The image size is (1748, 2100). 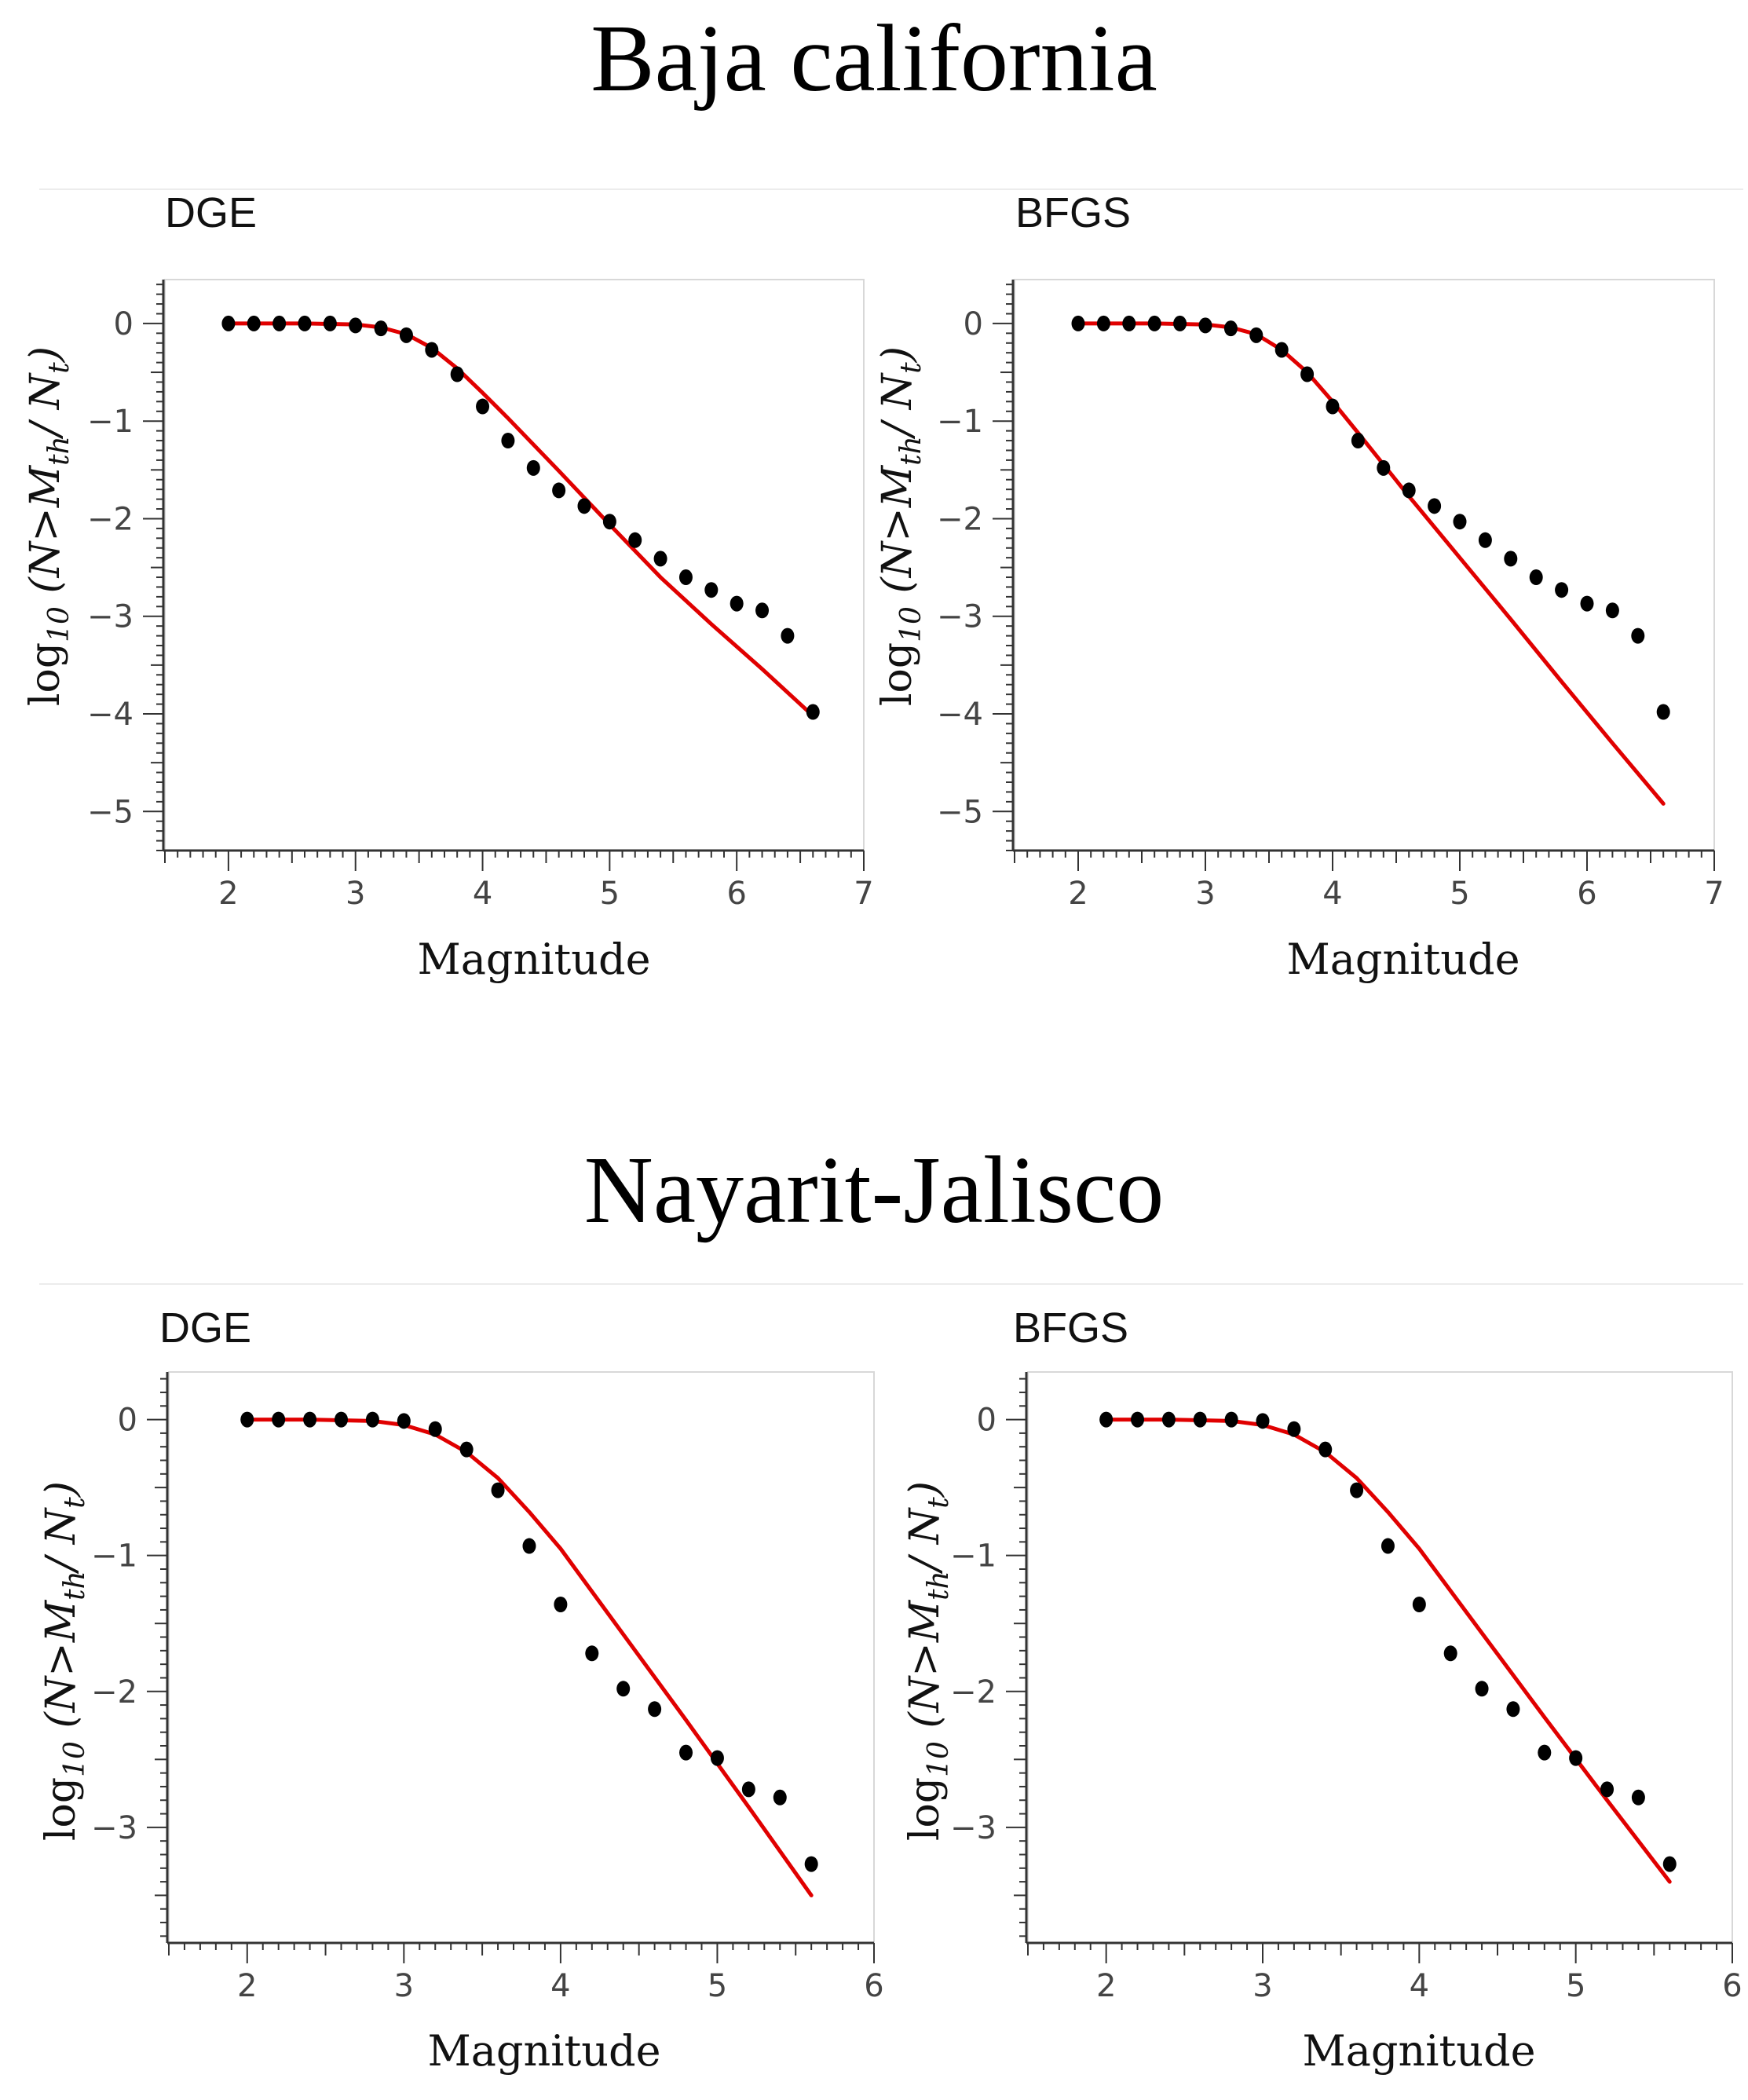 What do you see at coordinates (205, 1328) in the screenshot?
I see `panel-label-nayarit-dge: DGE` at bounding box center [205, 1328].